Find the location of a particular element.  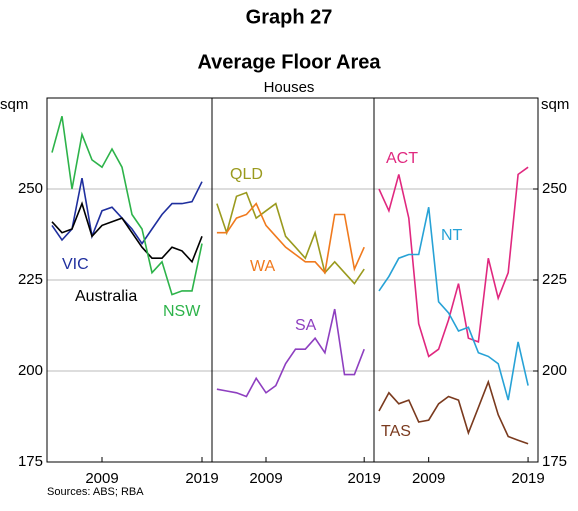

y-axis-label: sqm is located at coordinates (14, 104).